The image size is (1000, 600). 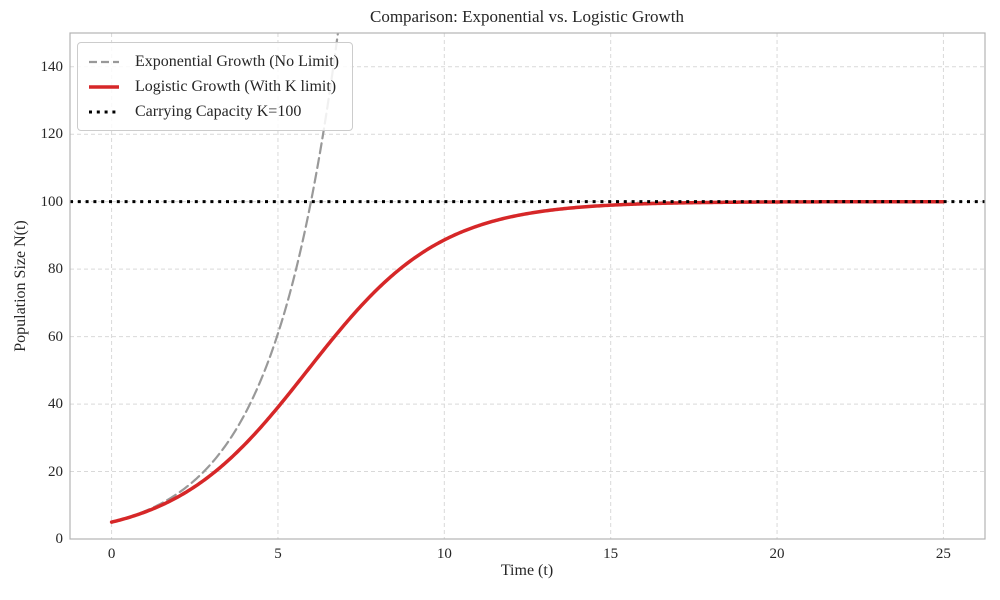 I want to click on x-tick-label: 15, so click(x=611, y=554).